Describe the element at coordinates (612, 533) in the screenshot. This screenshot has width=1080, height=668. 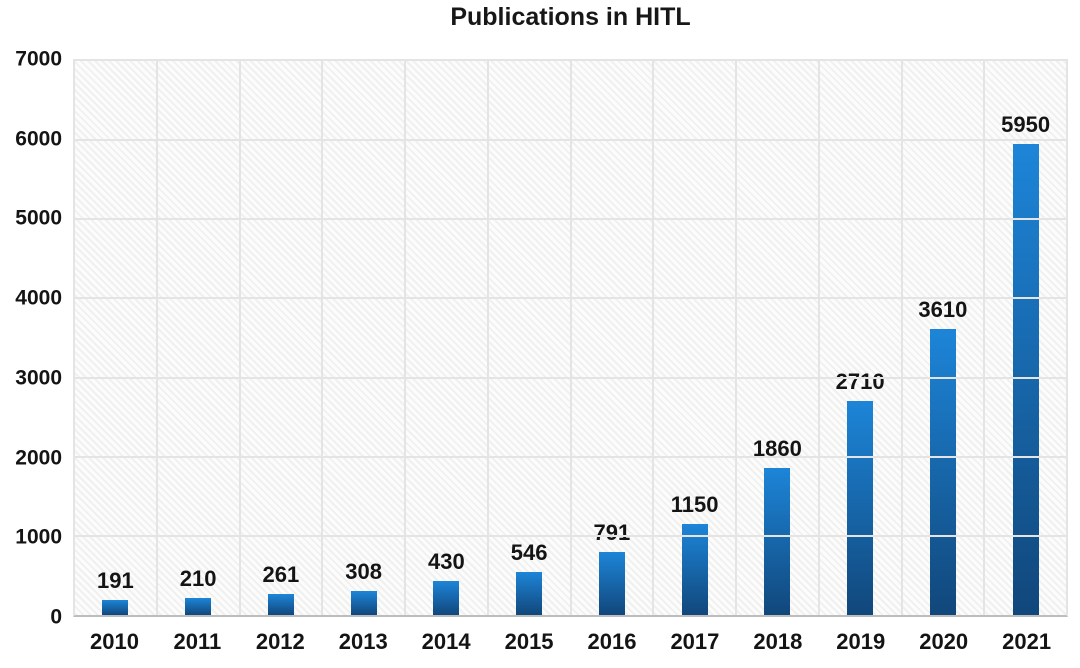
I see `bar-value-label: 791` at that location.